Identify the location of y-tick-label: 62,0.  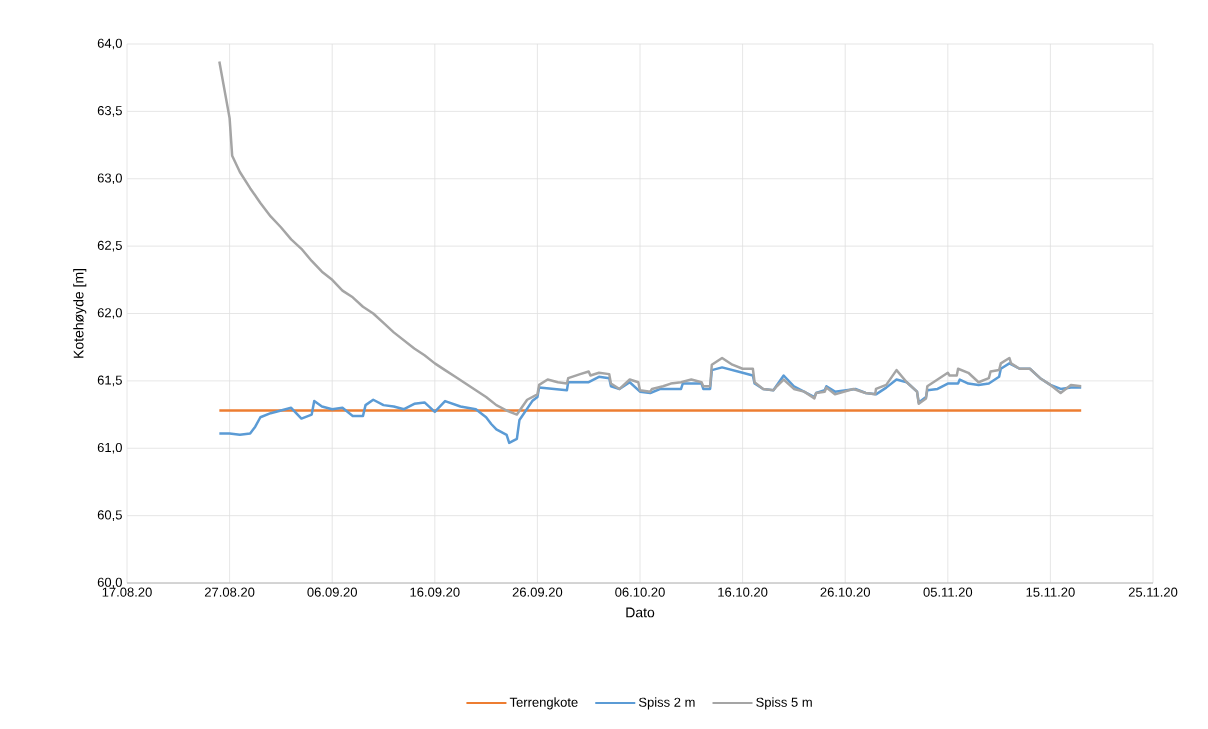
(109, 313).